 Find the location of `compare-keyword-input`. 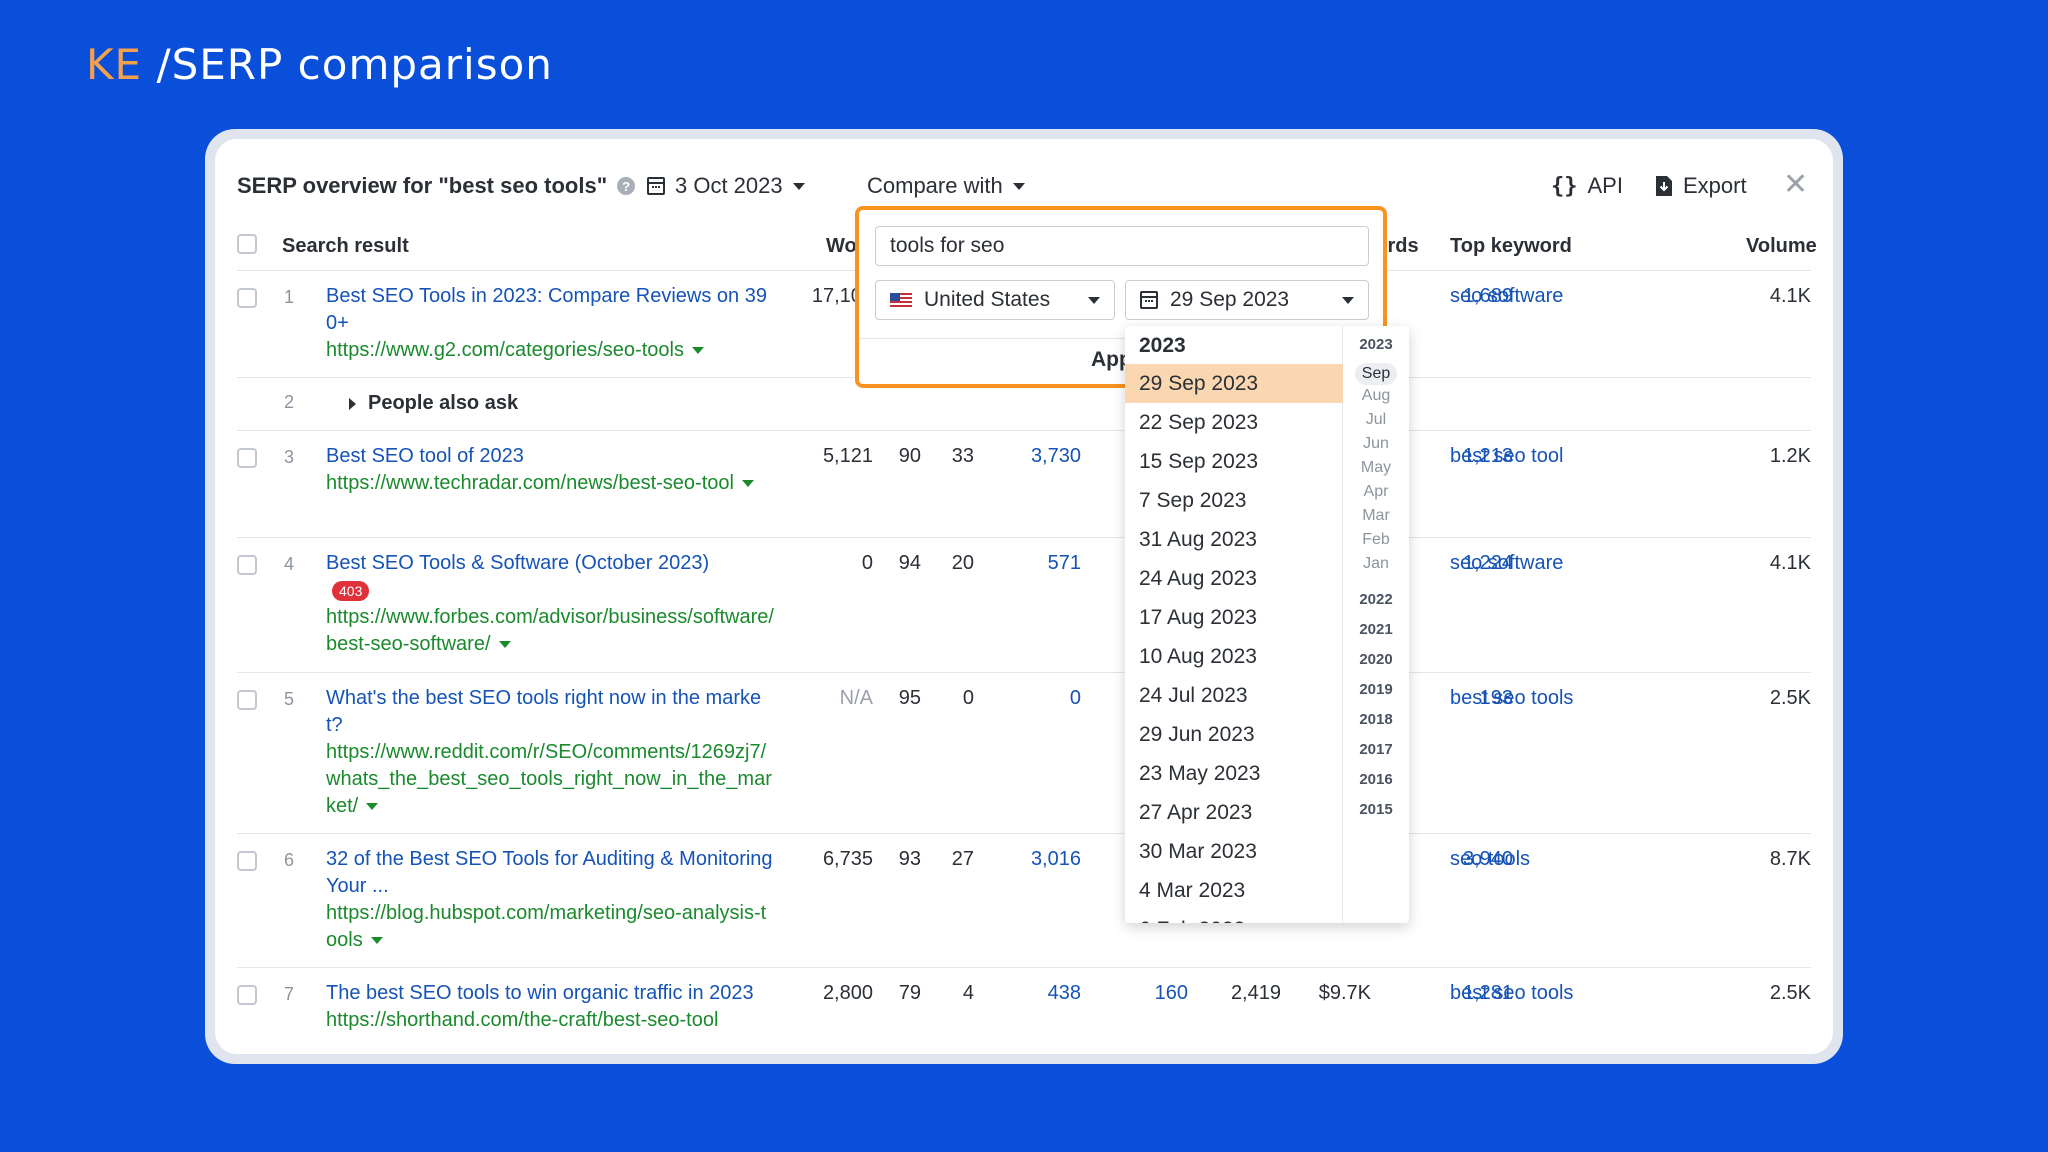

compare-keyword-input is located at coordinates (1122, 246).